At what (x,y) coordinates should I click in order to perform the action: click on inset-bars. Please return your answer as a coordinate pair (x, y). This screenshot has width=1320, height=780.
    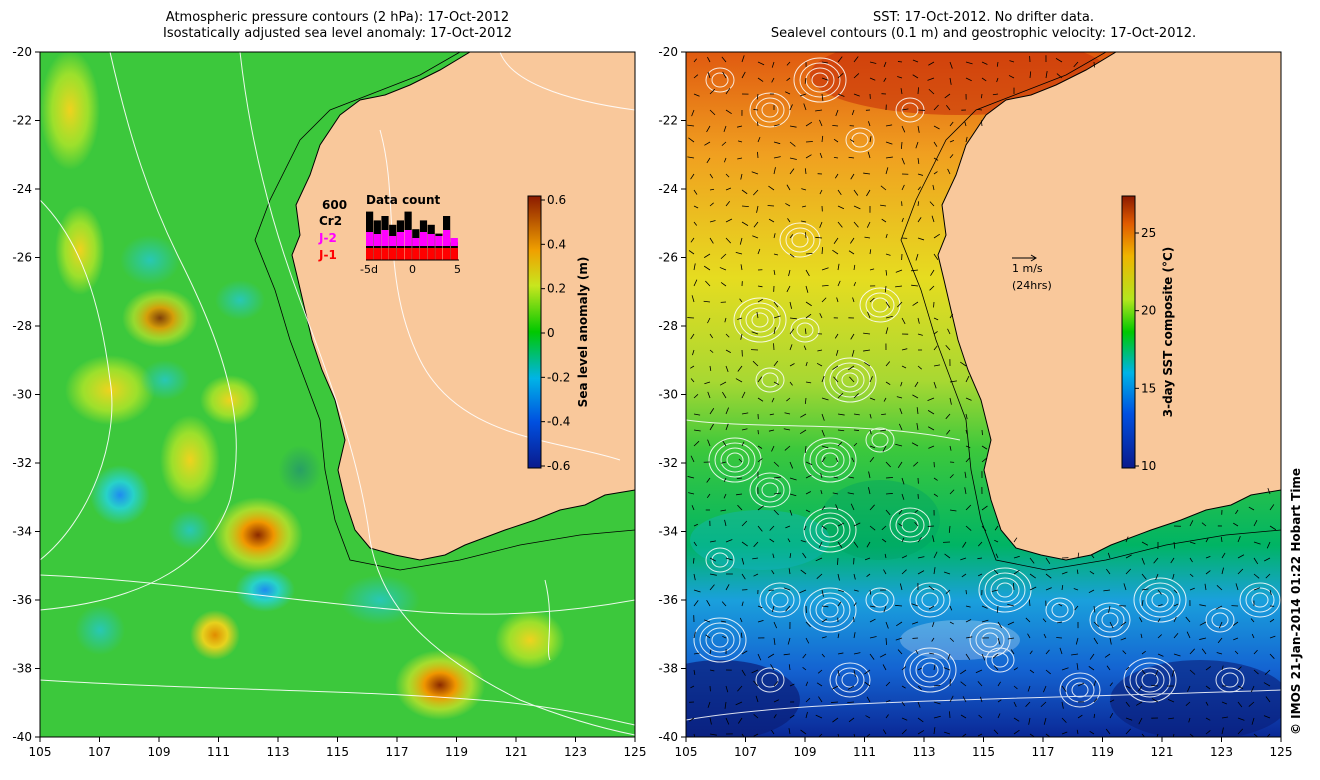
    Looking at the image, I should click on (412, 235).